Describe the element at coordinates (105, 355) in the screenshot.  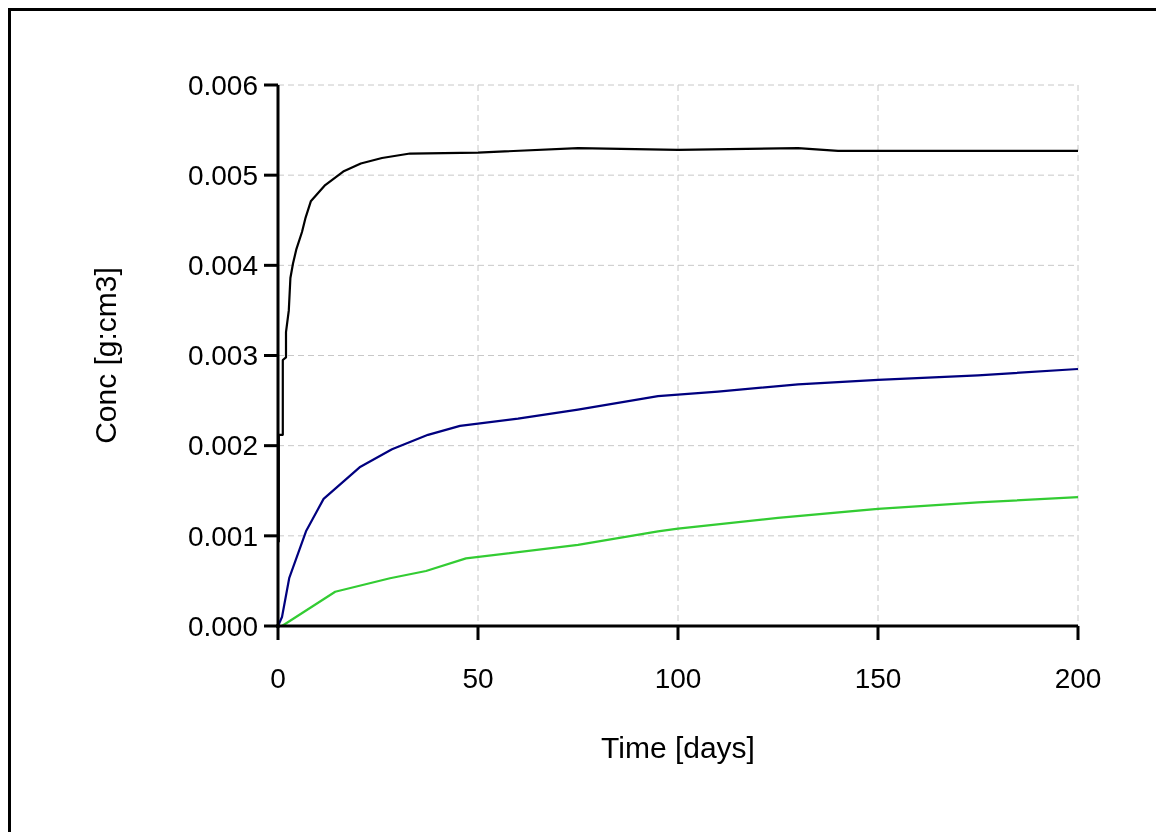
I see `y-axis-title: Conc [g:cm3]` at that location.